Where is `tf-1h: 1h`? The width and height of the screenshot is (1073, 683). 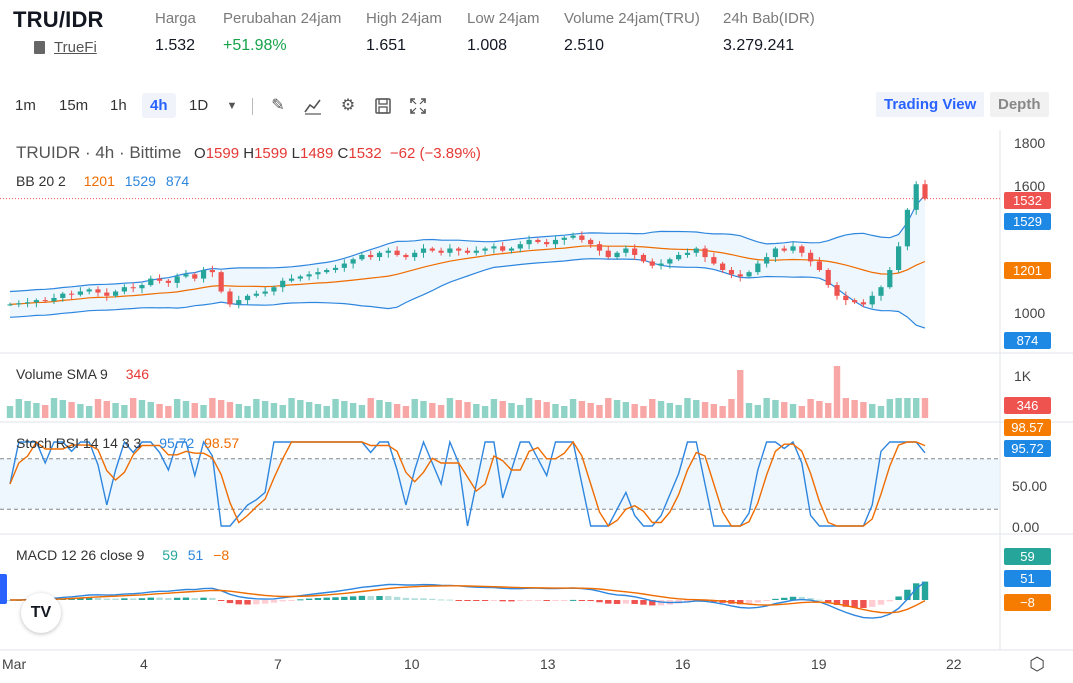
tf-1h: 1h is located at coordinates (118, 105).